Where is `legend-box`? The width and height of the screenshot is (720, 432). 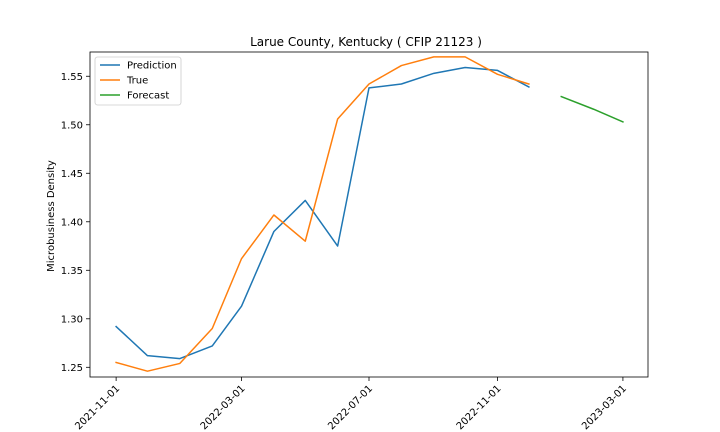 legend-box is located at coordinates (138, 81).